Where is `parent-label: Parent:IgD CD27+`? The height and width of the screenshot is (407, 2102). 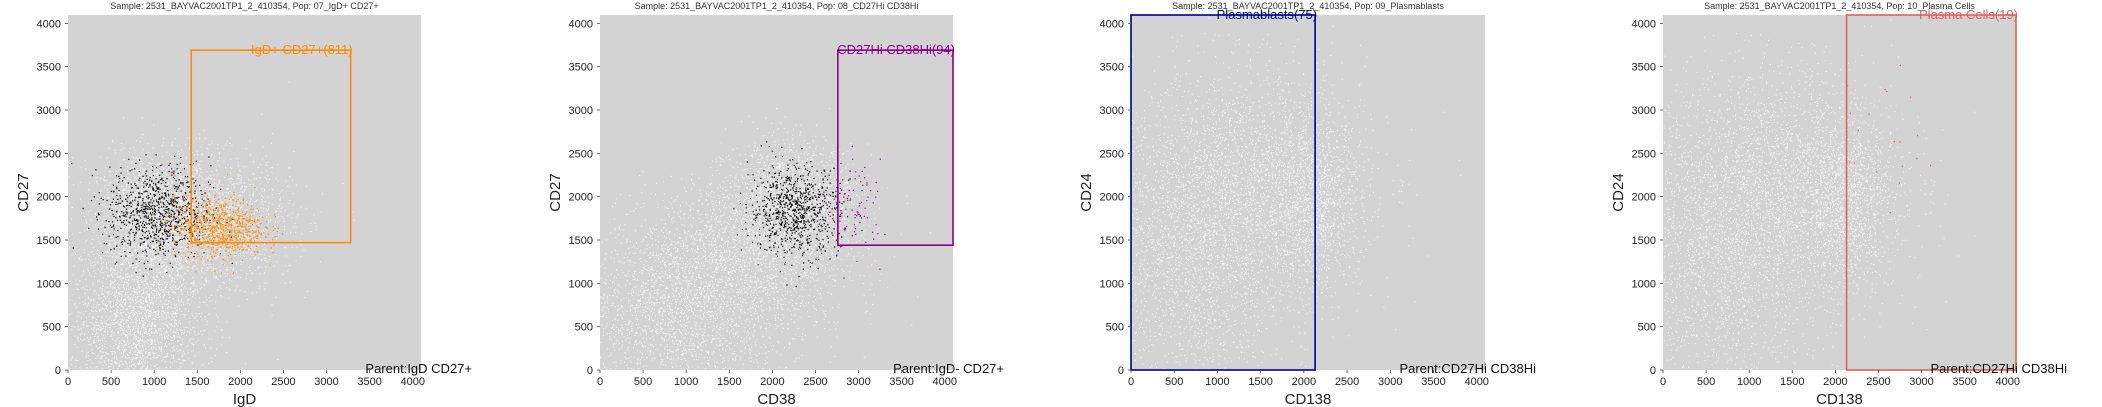 parent-label: Parent:IgD CD27+ is located at coordinates (418, 368).